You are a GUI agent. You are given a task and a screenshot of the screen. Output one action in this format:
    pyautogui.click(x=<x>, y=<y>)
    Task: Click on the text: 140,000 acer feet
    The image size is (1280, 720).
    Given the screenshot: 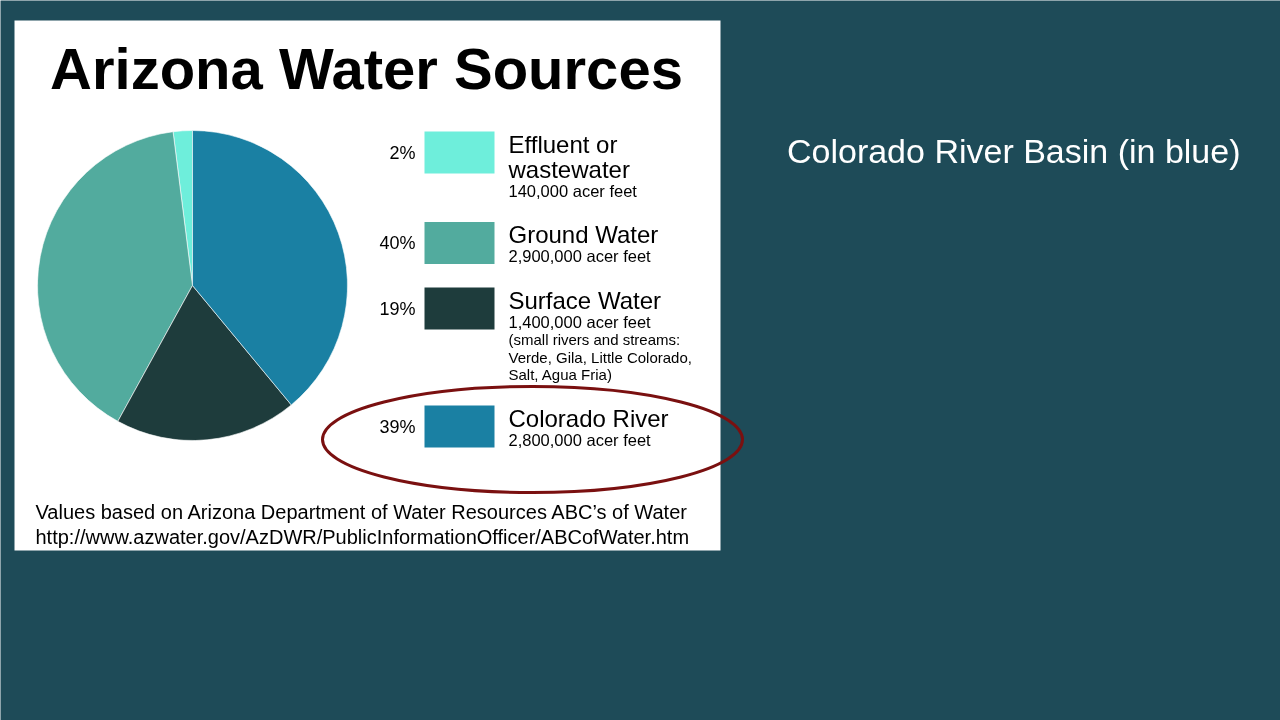 What is the action you would take?
    pyautogui.click(x=573, y=190)
    